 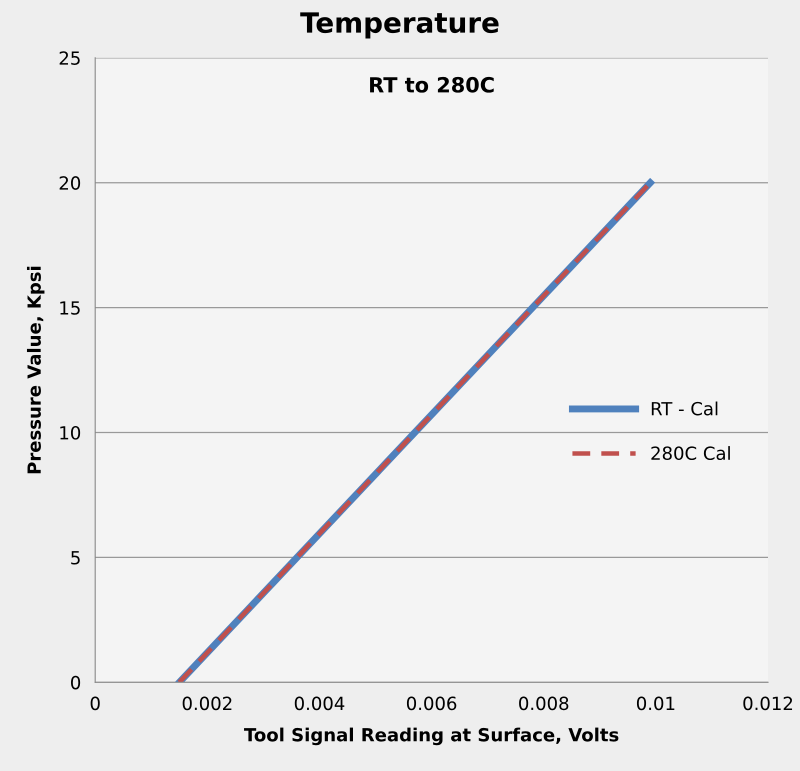 I want to click on y-tick-label: 10, so click(x=70, y=433).